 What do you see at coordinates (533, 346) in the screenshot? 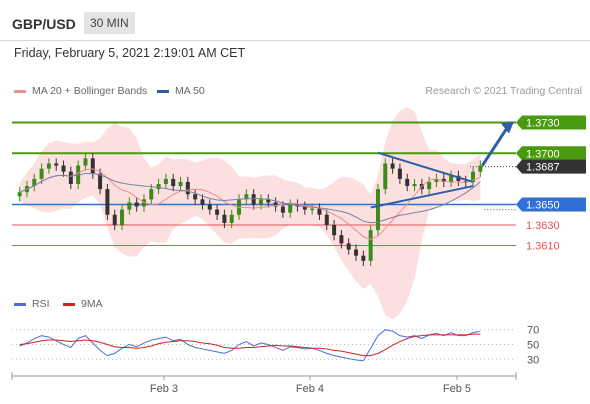
I see `rsi-tick-label: 50` at bounding box center [533, 346].